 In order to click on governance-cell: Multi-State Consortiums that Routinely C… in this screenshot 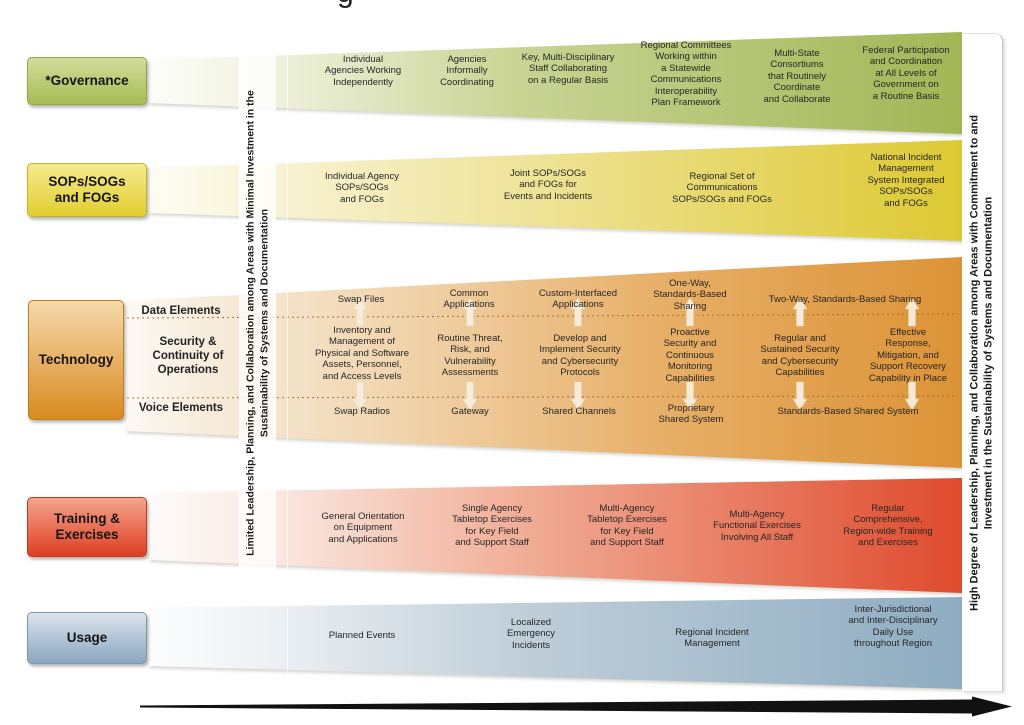, I will do `click(797, 76)`.